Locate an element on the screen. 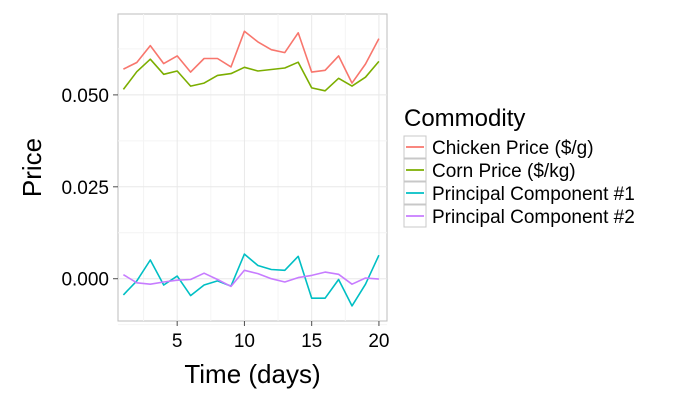 This screenshot has height=400, width=700. y-tick-label: 0.025 is located at coordinates (85, 188).